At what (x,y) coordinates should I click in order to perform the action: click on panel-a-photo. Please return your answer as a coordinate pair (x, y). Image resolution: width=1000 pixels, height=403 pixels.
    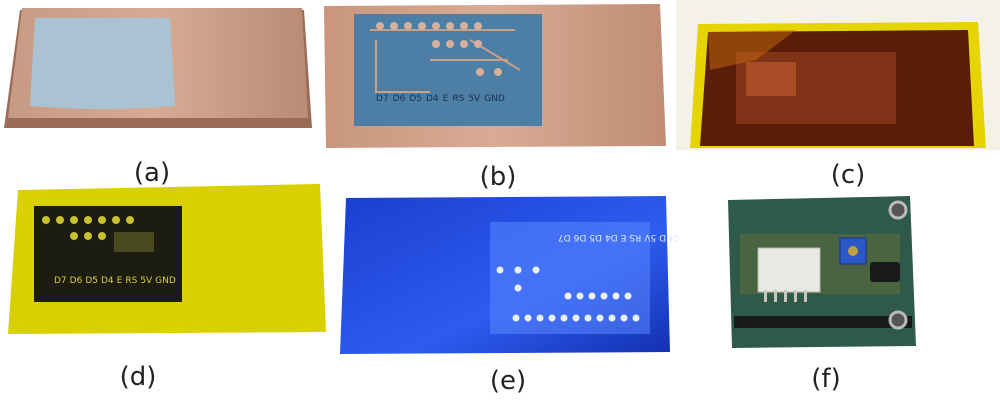
    Looking at the image, I should click on (156, 70).